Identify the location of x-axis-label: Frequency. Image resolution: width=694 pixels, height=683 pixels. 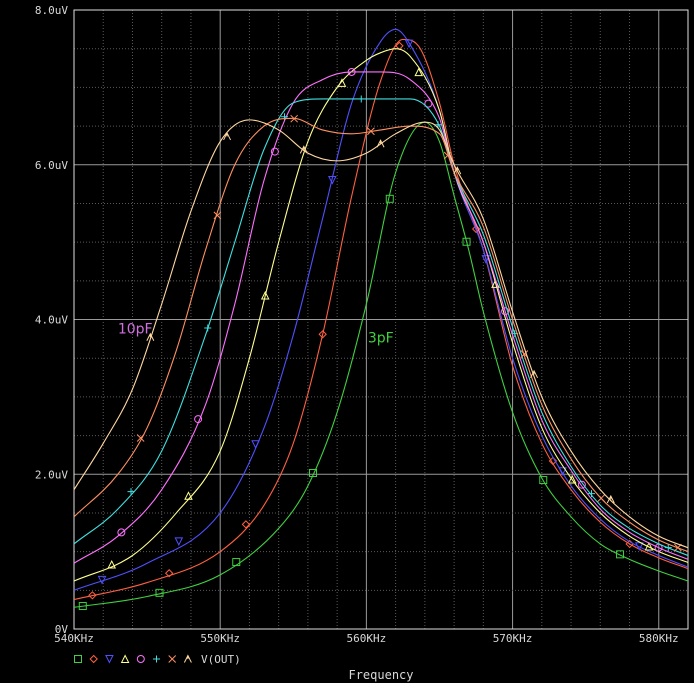
(380, 675).